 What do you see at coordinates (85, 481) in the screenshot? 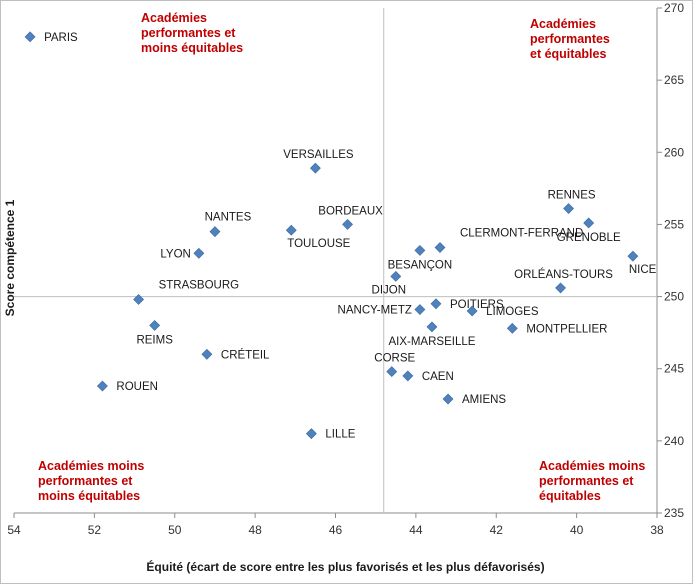
I see `quadrant-label-bottom-left: performantes et` at bounding box center [85, 481].